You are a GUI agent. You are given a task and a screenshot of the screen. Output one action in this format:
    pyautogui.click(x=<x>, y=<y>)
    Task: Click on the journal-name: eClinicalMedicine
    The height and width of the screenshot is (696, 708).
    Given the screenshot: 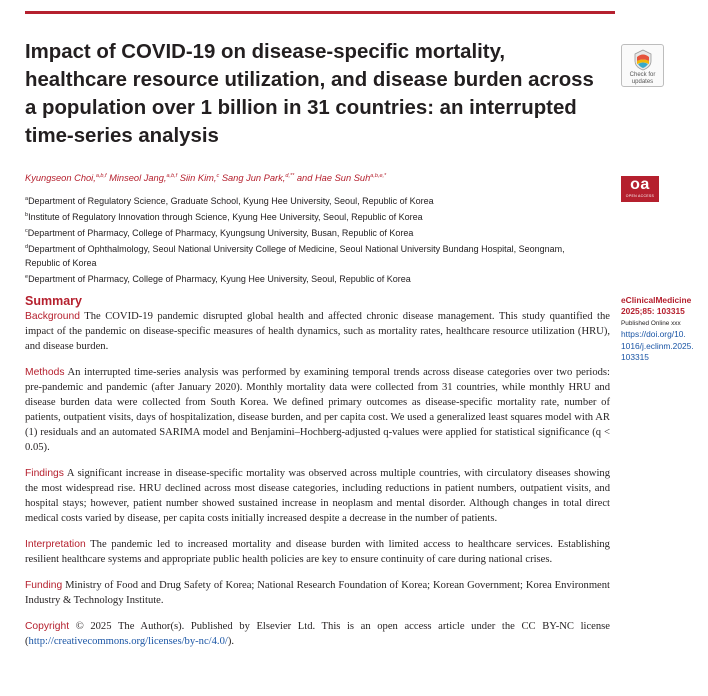 What is the action you would take?
    pyautogui.click(x=656, y=300)
    